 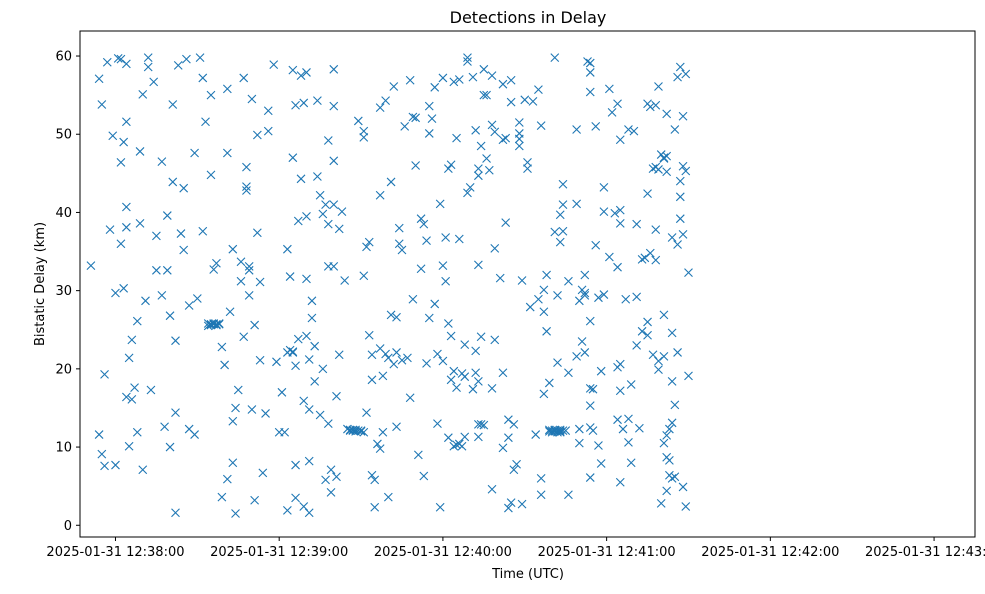 I want to click on x-tick-label: 2025-01-31 12:40:00, so click(x=443, y=552).